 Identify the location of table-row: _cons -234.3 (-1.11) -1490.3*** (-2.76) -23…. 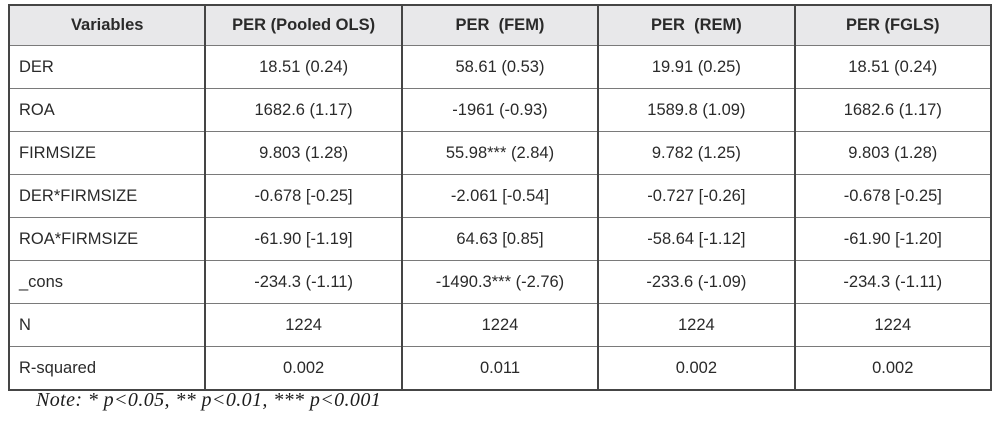
(500, 282).